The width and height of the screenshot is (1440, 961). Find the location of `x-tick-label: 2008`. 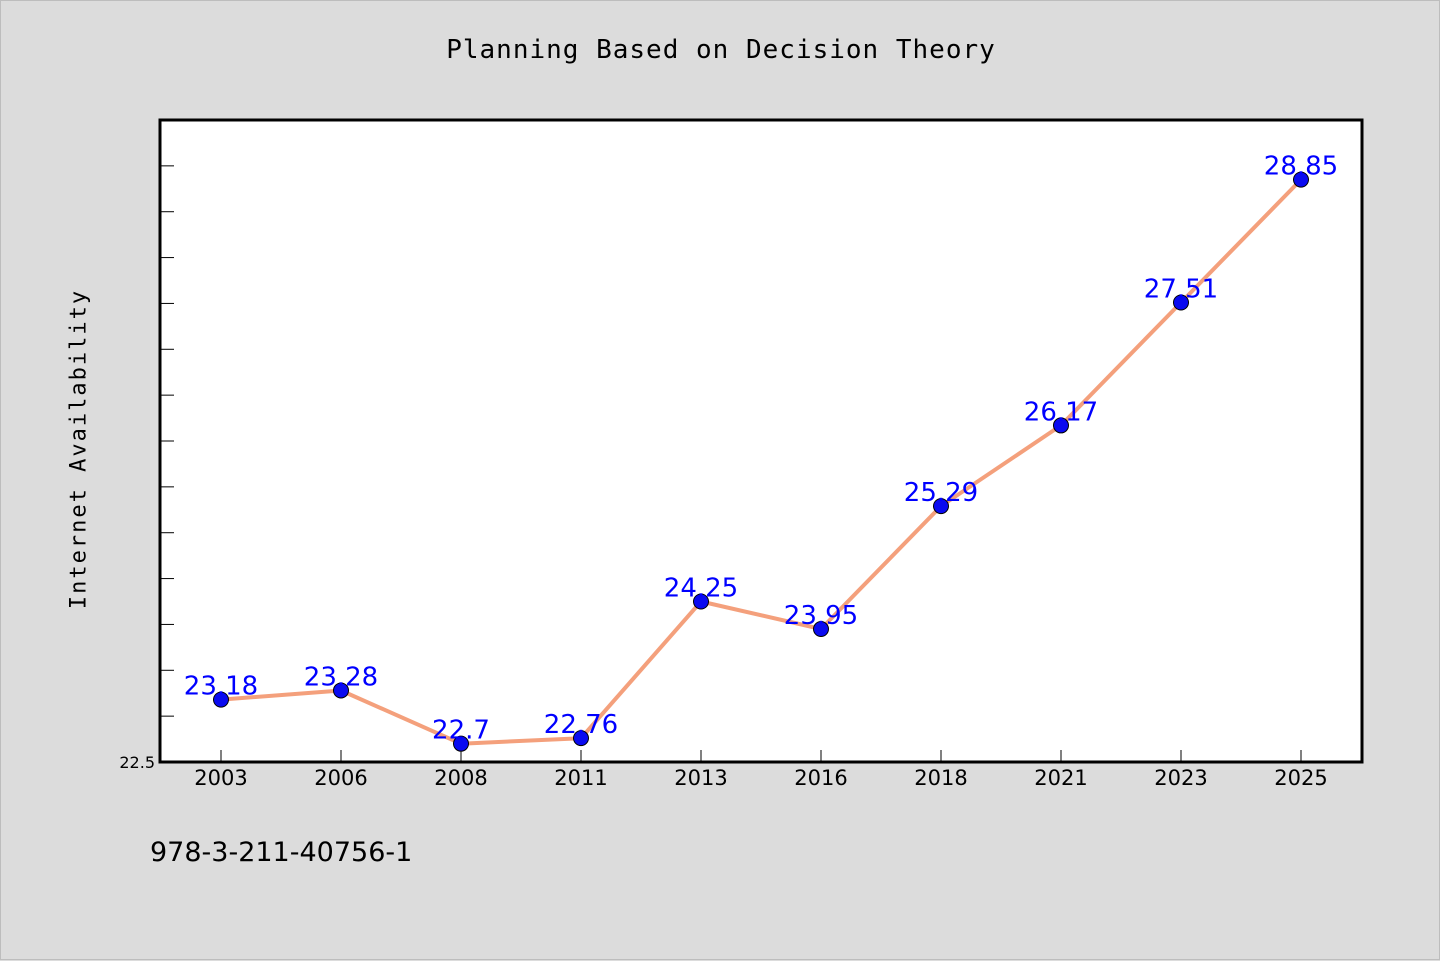

x-tick-label: 2008 is located at coordinates (460, 778).